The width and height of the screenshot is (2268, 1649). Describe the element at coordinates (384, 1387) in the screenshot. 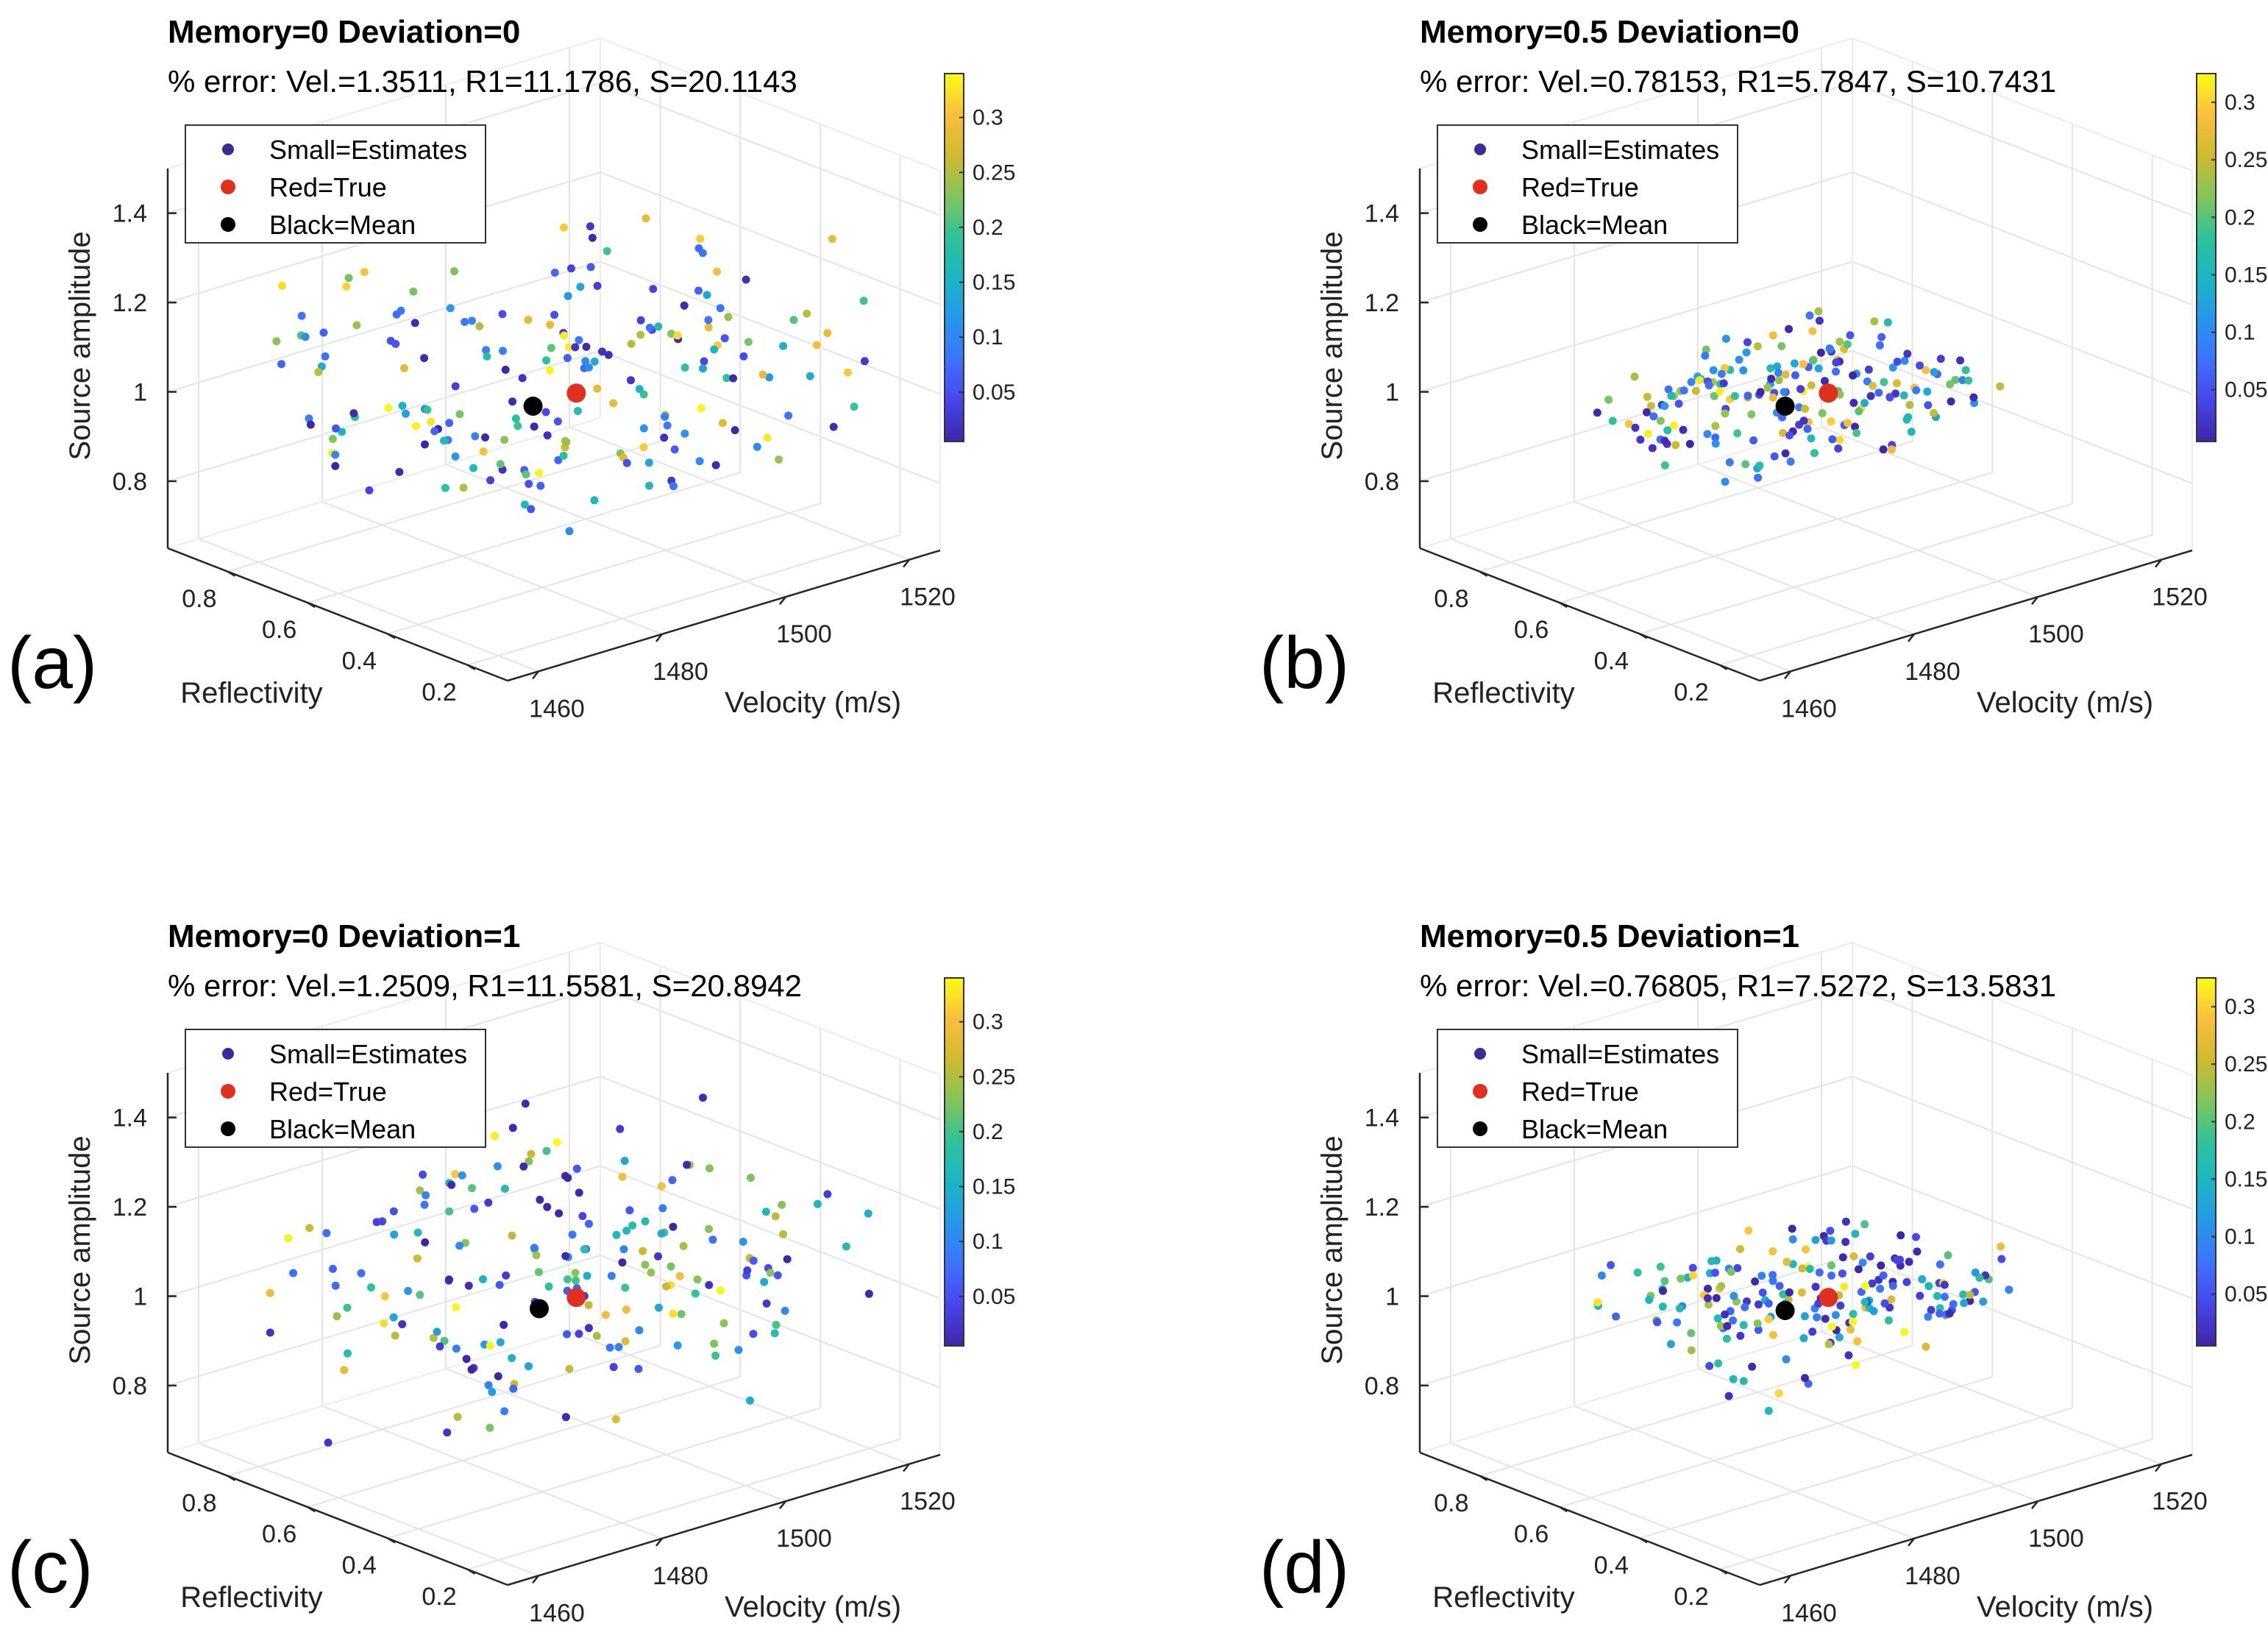

I see `box-edge` at that location.